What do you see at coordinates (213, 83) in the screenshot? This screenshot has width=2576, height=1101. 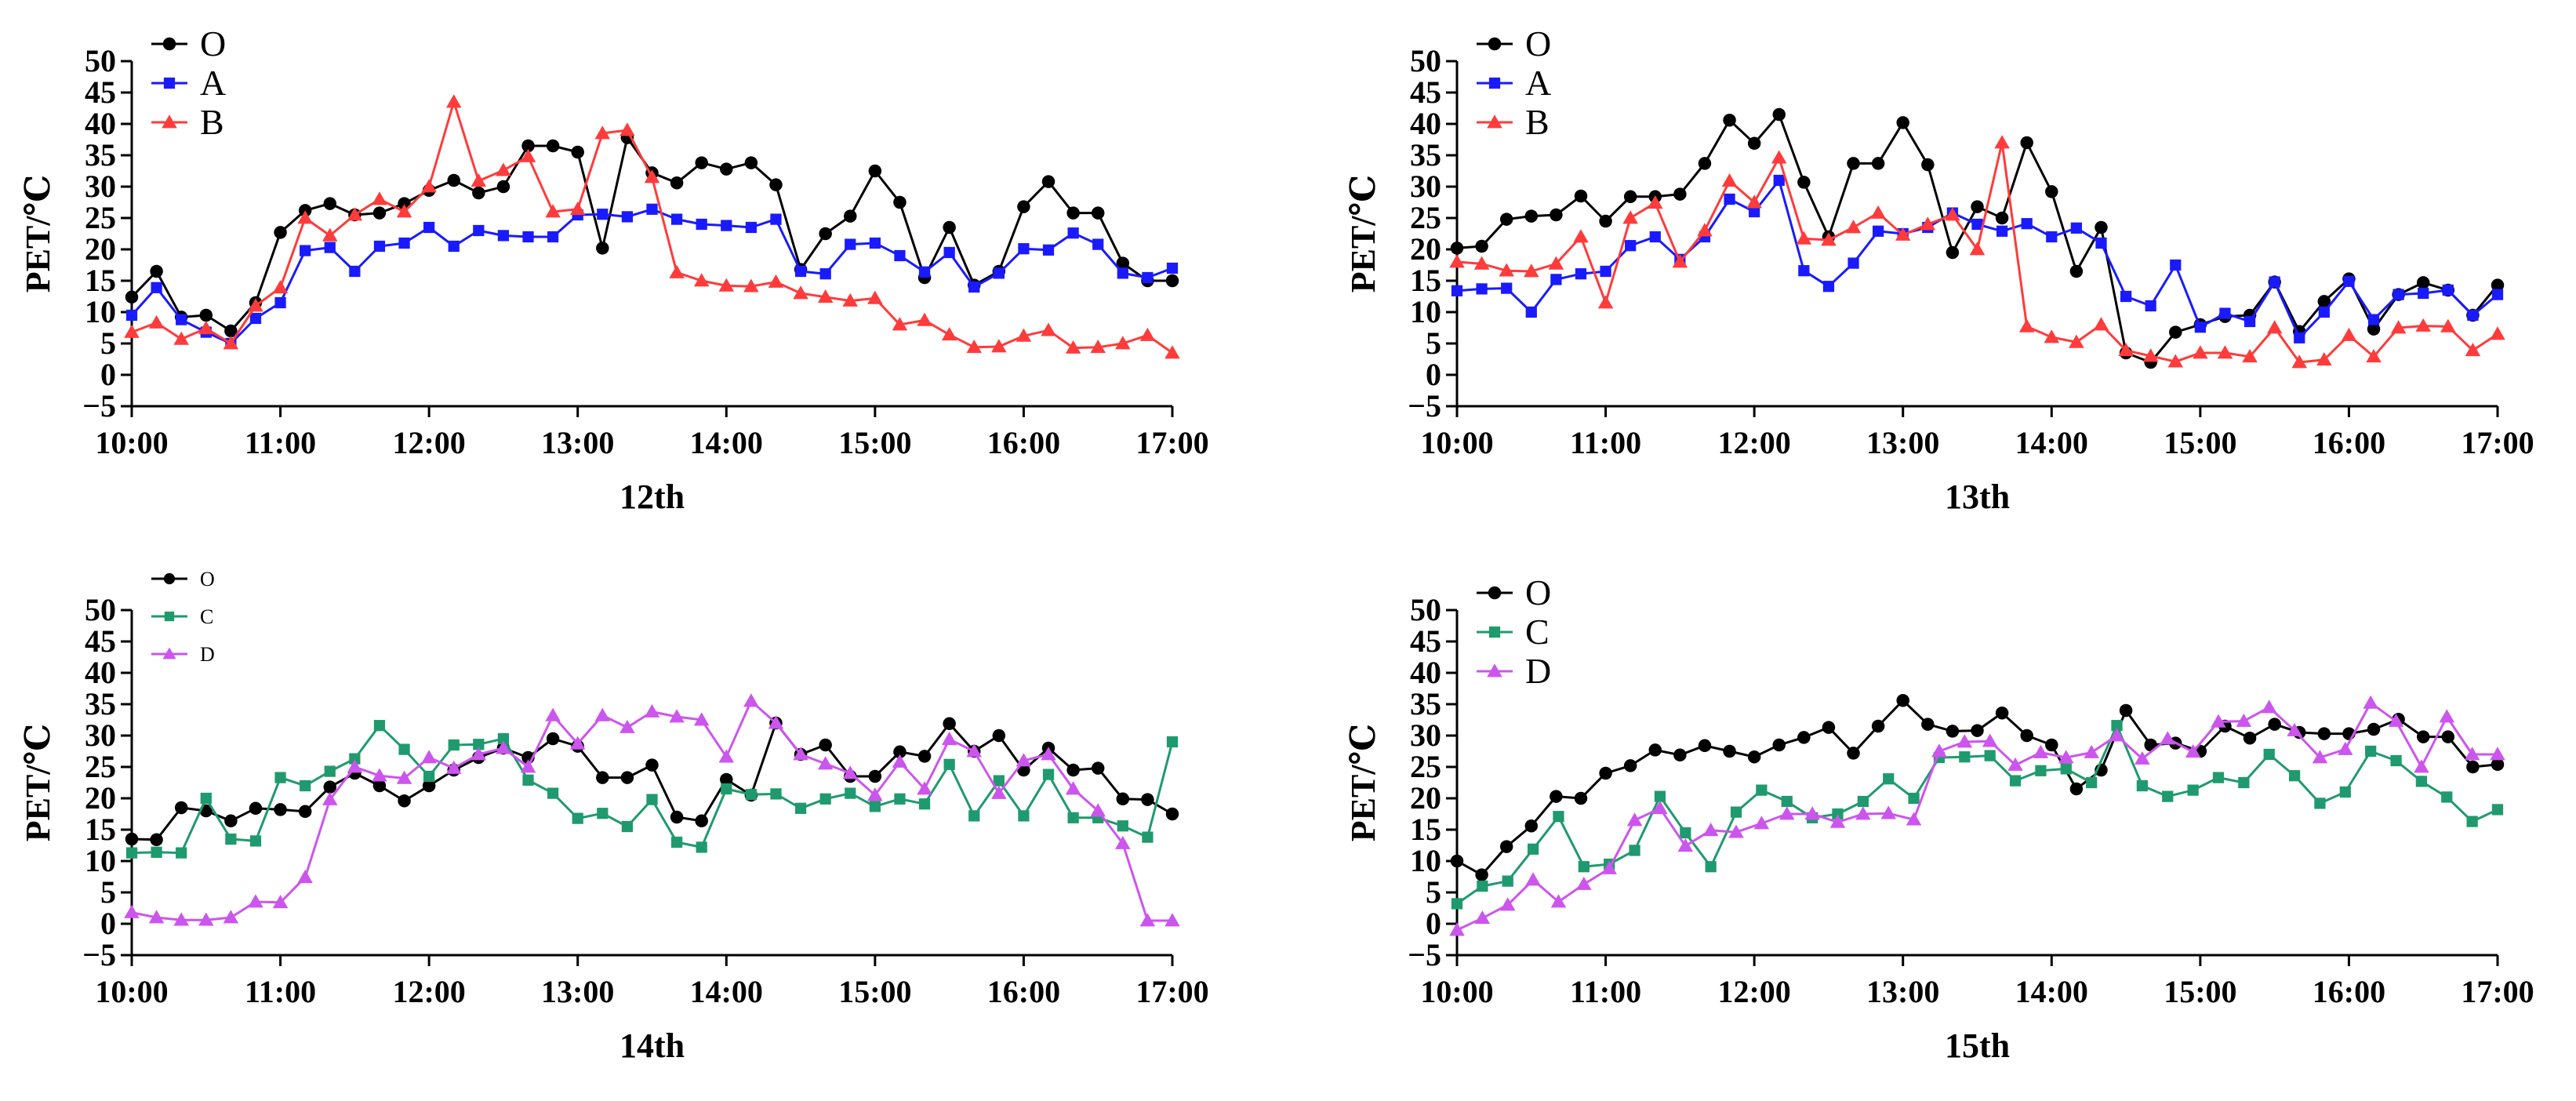 I see `legend-label: A` at bounding box center [213, 83].